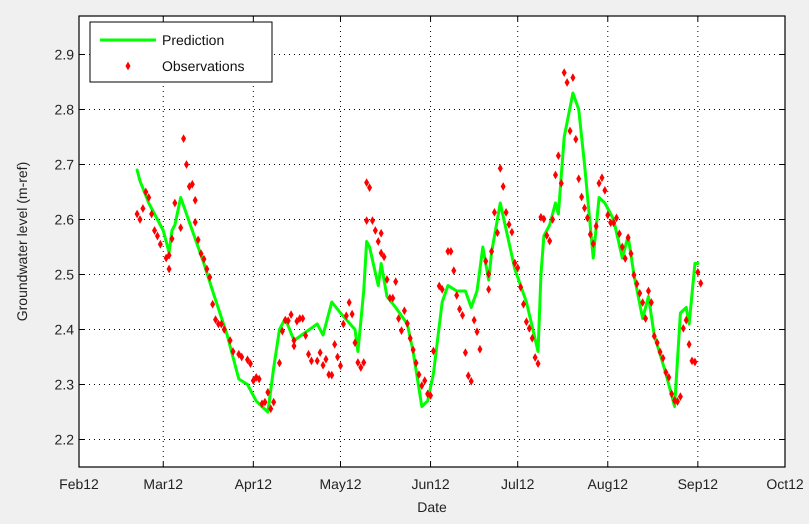 The height and width of the screenshot is (524, 809). Describe the element at coordinates (203, 66) in the screenshot. I see `legend-label: Observations` at that location.